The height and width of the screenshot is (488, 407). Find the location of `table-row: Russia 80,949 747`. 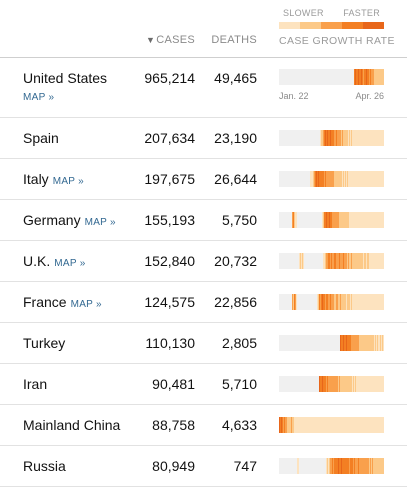

table-row: Russia 80,949 747 is located at coordinates (203, 466).